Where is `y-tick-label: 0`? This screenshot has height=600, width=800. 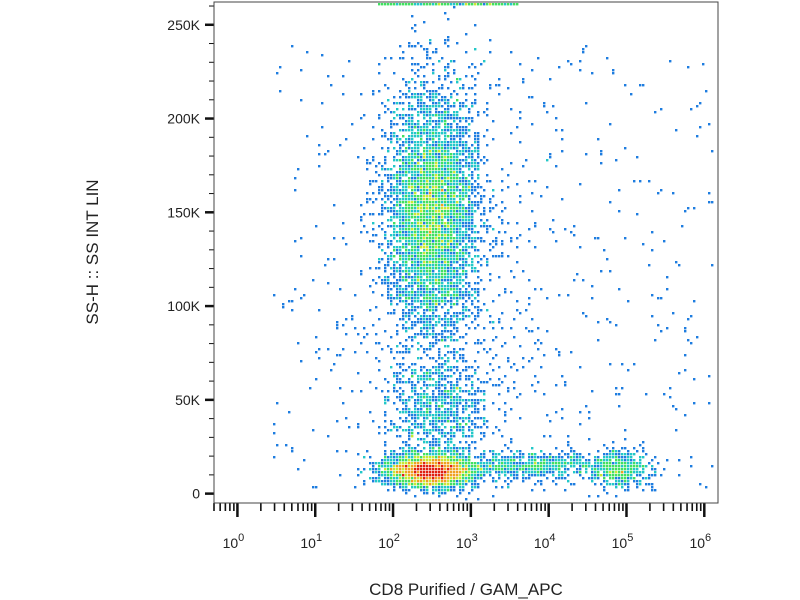 y-tick-label: 0 is located at coordinates (196, 494).